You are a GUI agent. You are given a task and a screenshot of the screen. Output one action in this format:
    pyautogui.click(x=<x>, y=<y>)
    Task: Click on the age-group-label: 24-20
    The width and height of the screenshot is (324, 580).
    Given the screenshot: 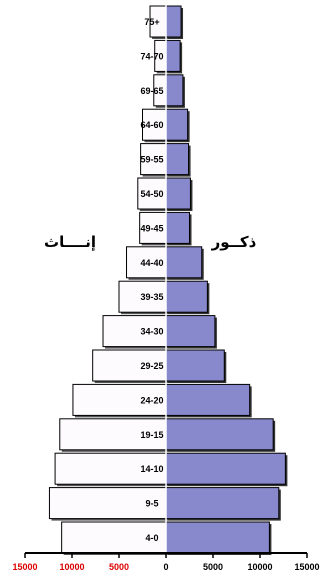 What is the action you would take?
    pyautogui.click(x=151, y=400)
    